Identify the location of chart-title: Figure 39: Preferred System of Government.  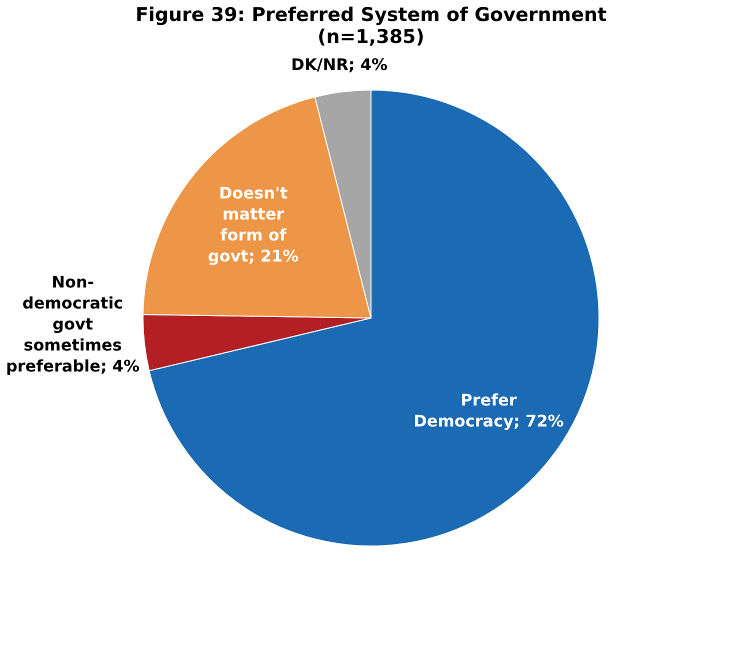
(371, 15).